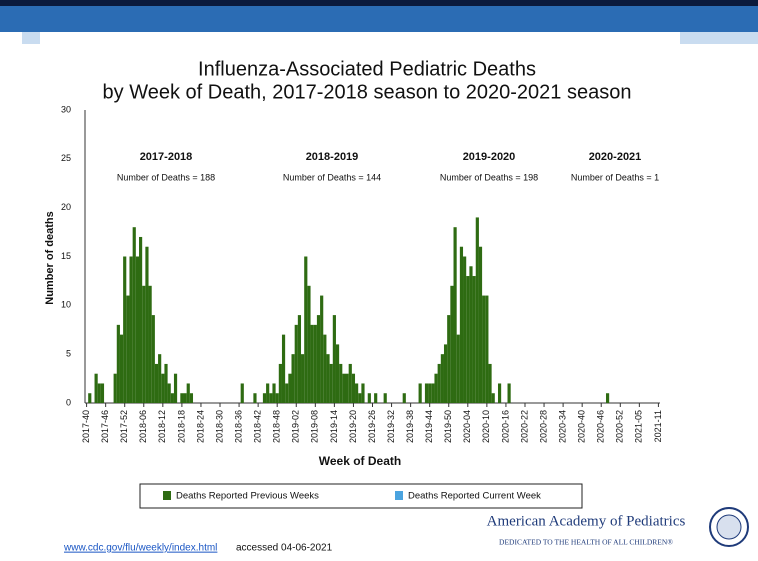  What do you see at coordinates (410, 426) in the screenshot?
I see `x-tick-label: 2019-38` at bounding box center [410, 426].